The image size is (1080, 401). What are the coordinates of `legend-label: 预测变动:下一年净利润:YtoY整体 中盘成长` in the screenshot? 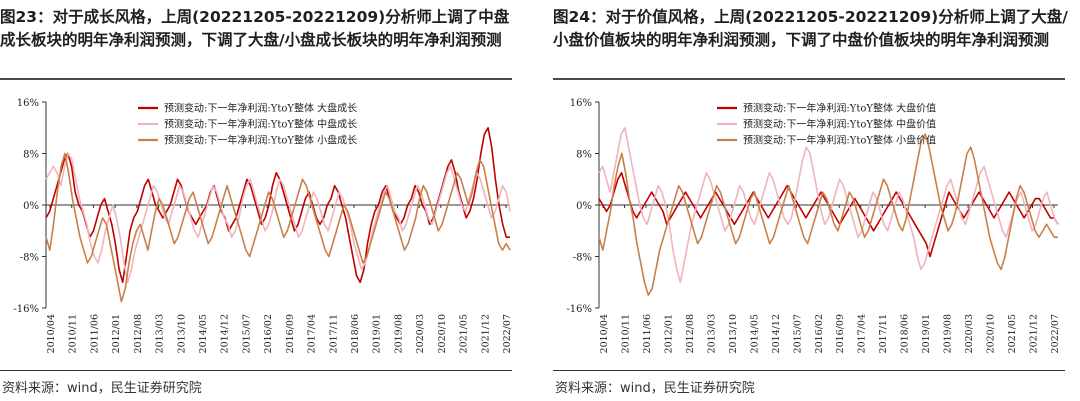 It's located at (260, 124).